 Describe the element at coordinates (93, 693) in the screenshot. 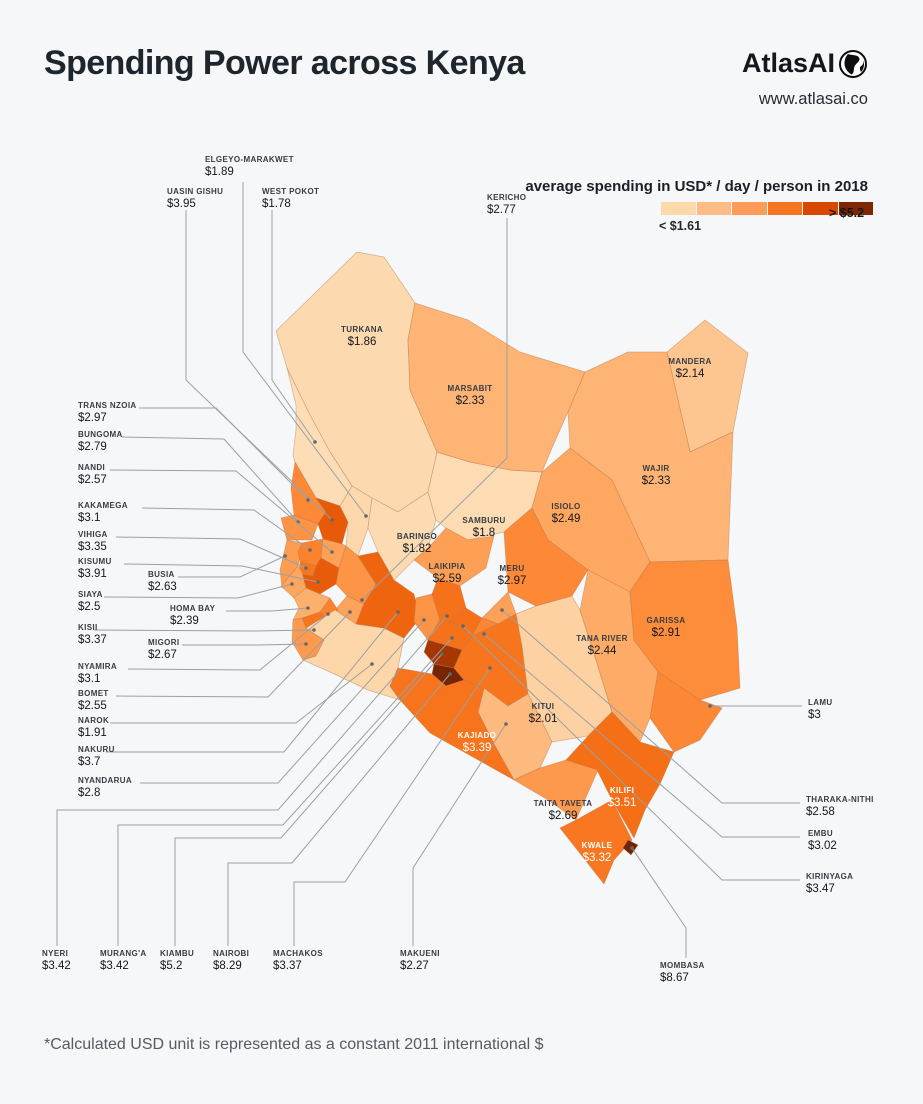

I see `county-name-bomet: BOMET` at that location.